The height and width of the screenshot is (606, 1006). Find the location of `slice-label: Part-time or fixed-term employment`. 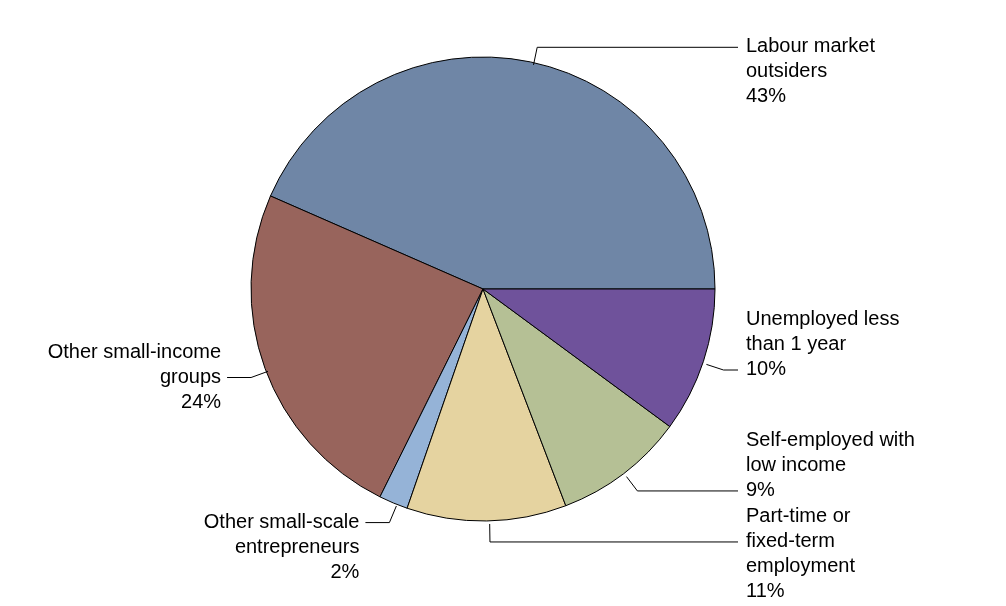

slice-label: Part-time or fixed-term employment is located at coordinates (801, 540).